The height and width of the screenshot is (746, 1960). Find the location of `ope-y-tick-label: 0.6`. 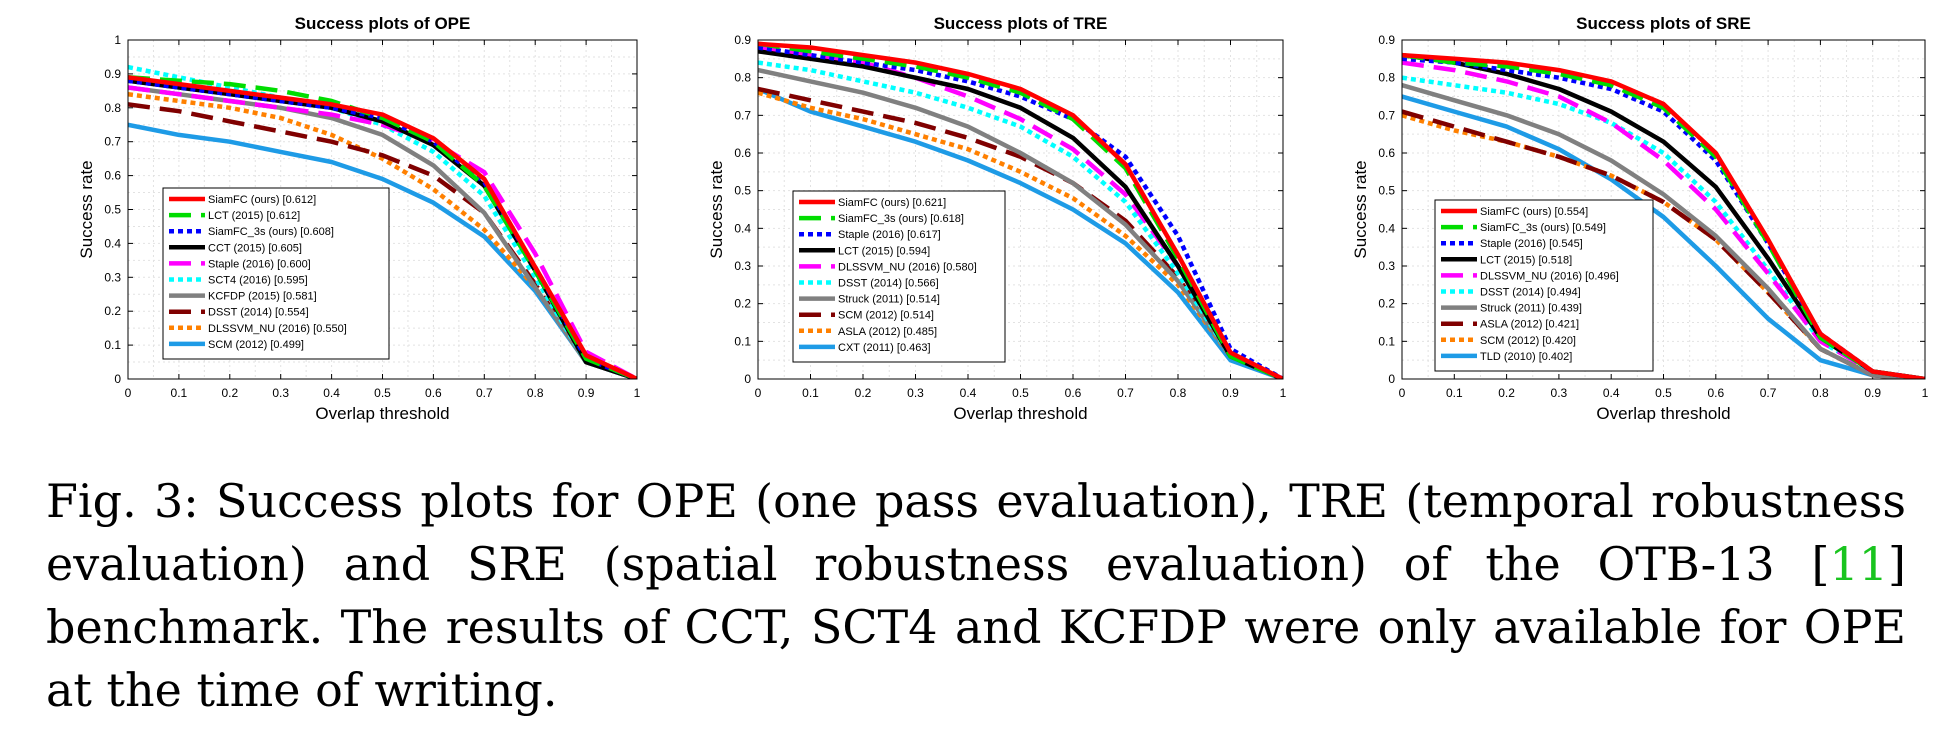

ope-y-tick-label: 0.6 is located at coordinates (112, 176).